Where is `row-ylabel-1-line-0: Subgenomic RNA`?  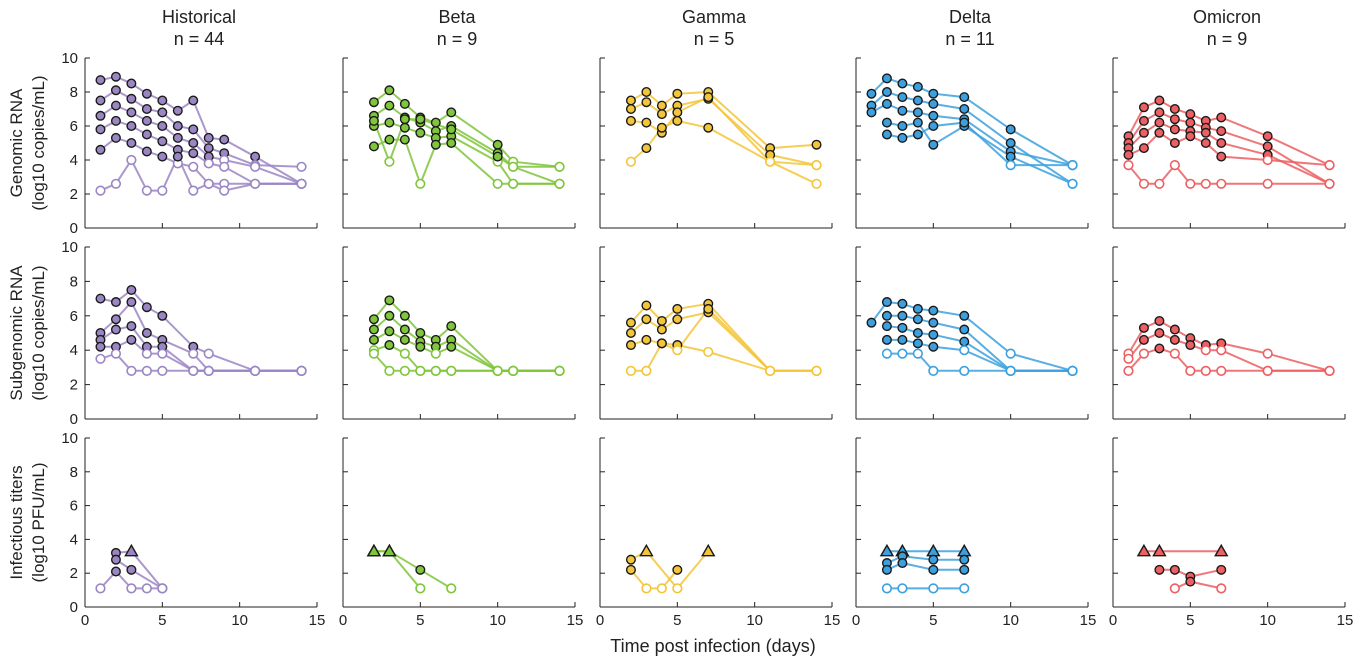
row-ylabel-1-line-0: Subgenomic RNA is located at coordinates (16, 333).